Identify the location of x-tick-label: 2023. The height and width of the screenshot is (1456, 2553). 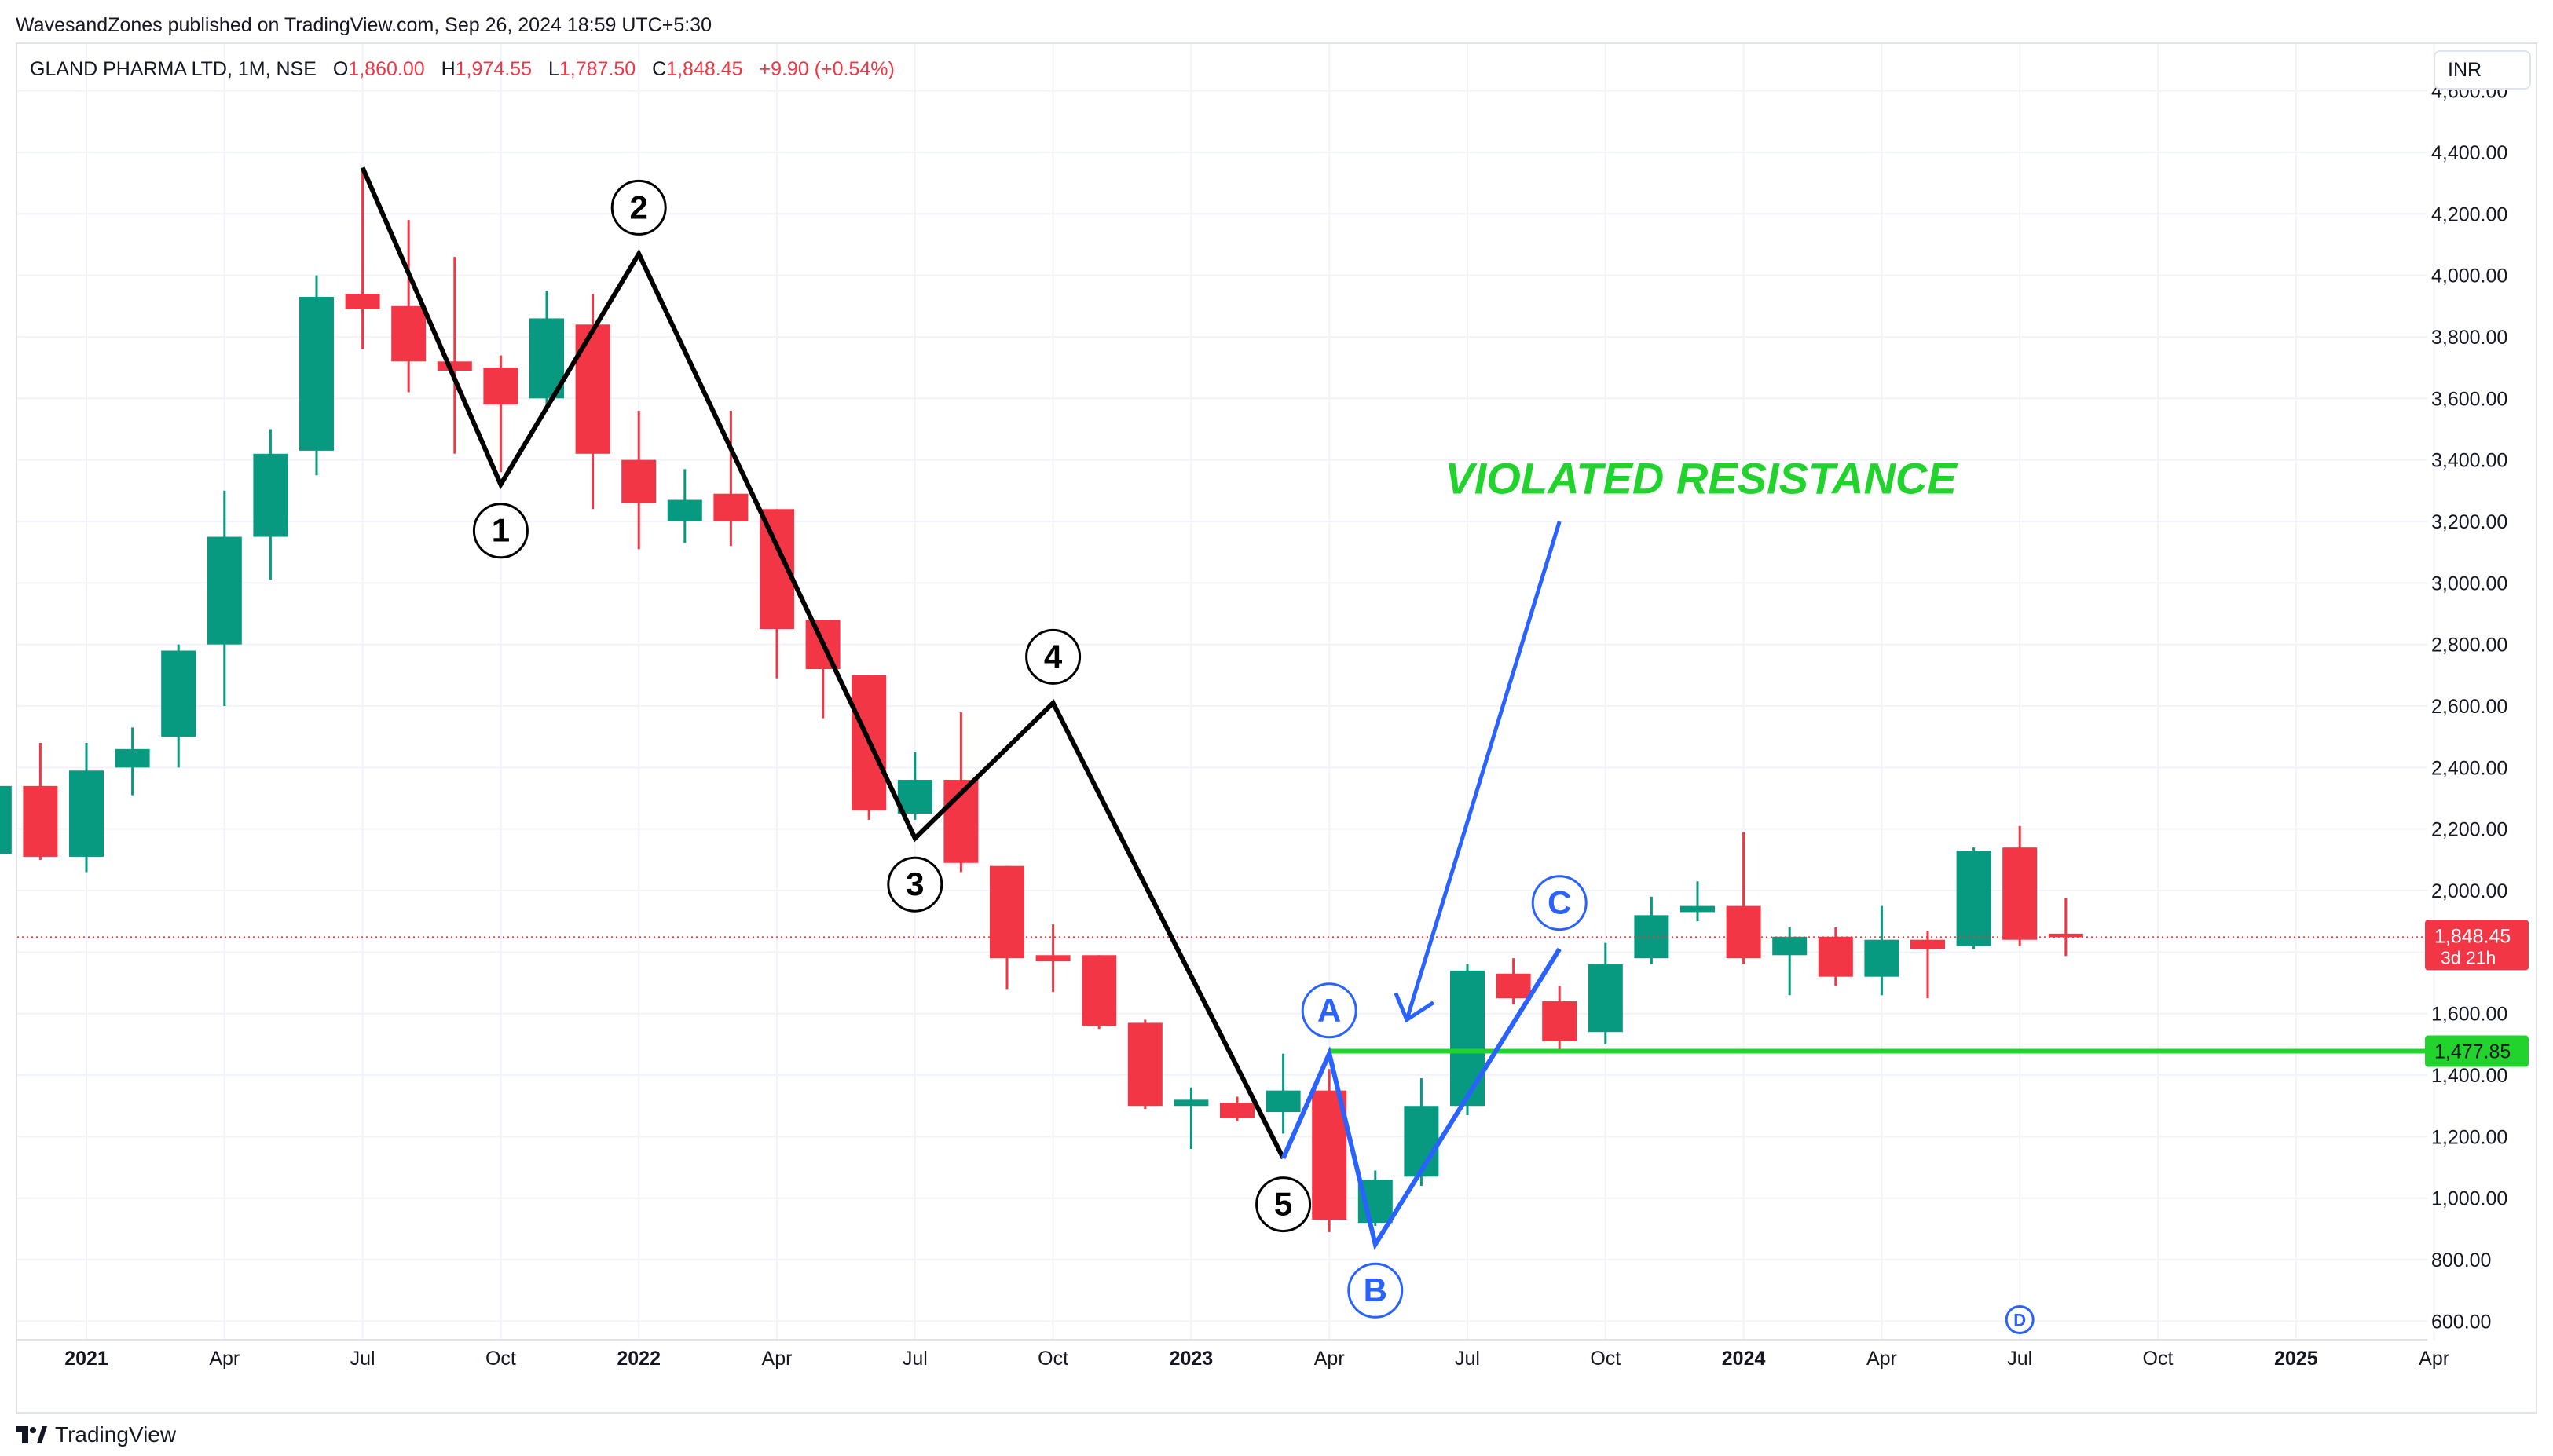
(1192, 1359).